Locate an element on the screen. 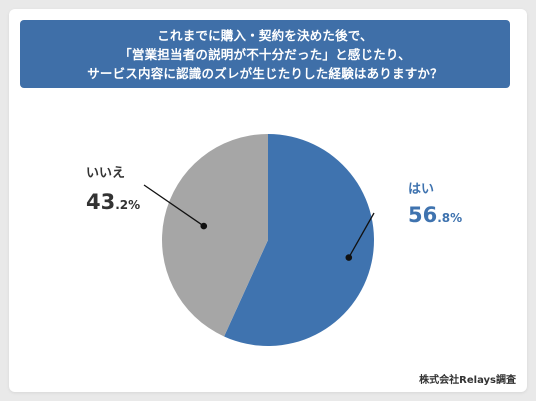 This screenshot has height=401, width=536. chart-title-line-2: 「営業担当者の説明が不十分だった」と感じたり、 is located at coordinates (265, 54).